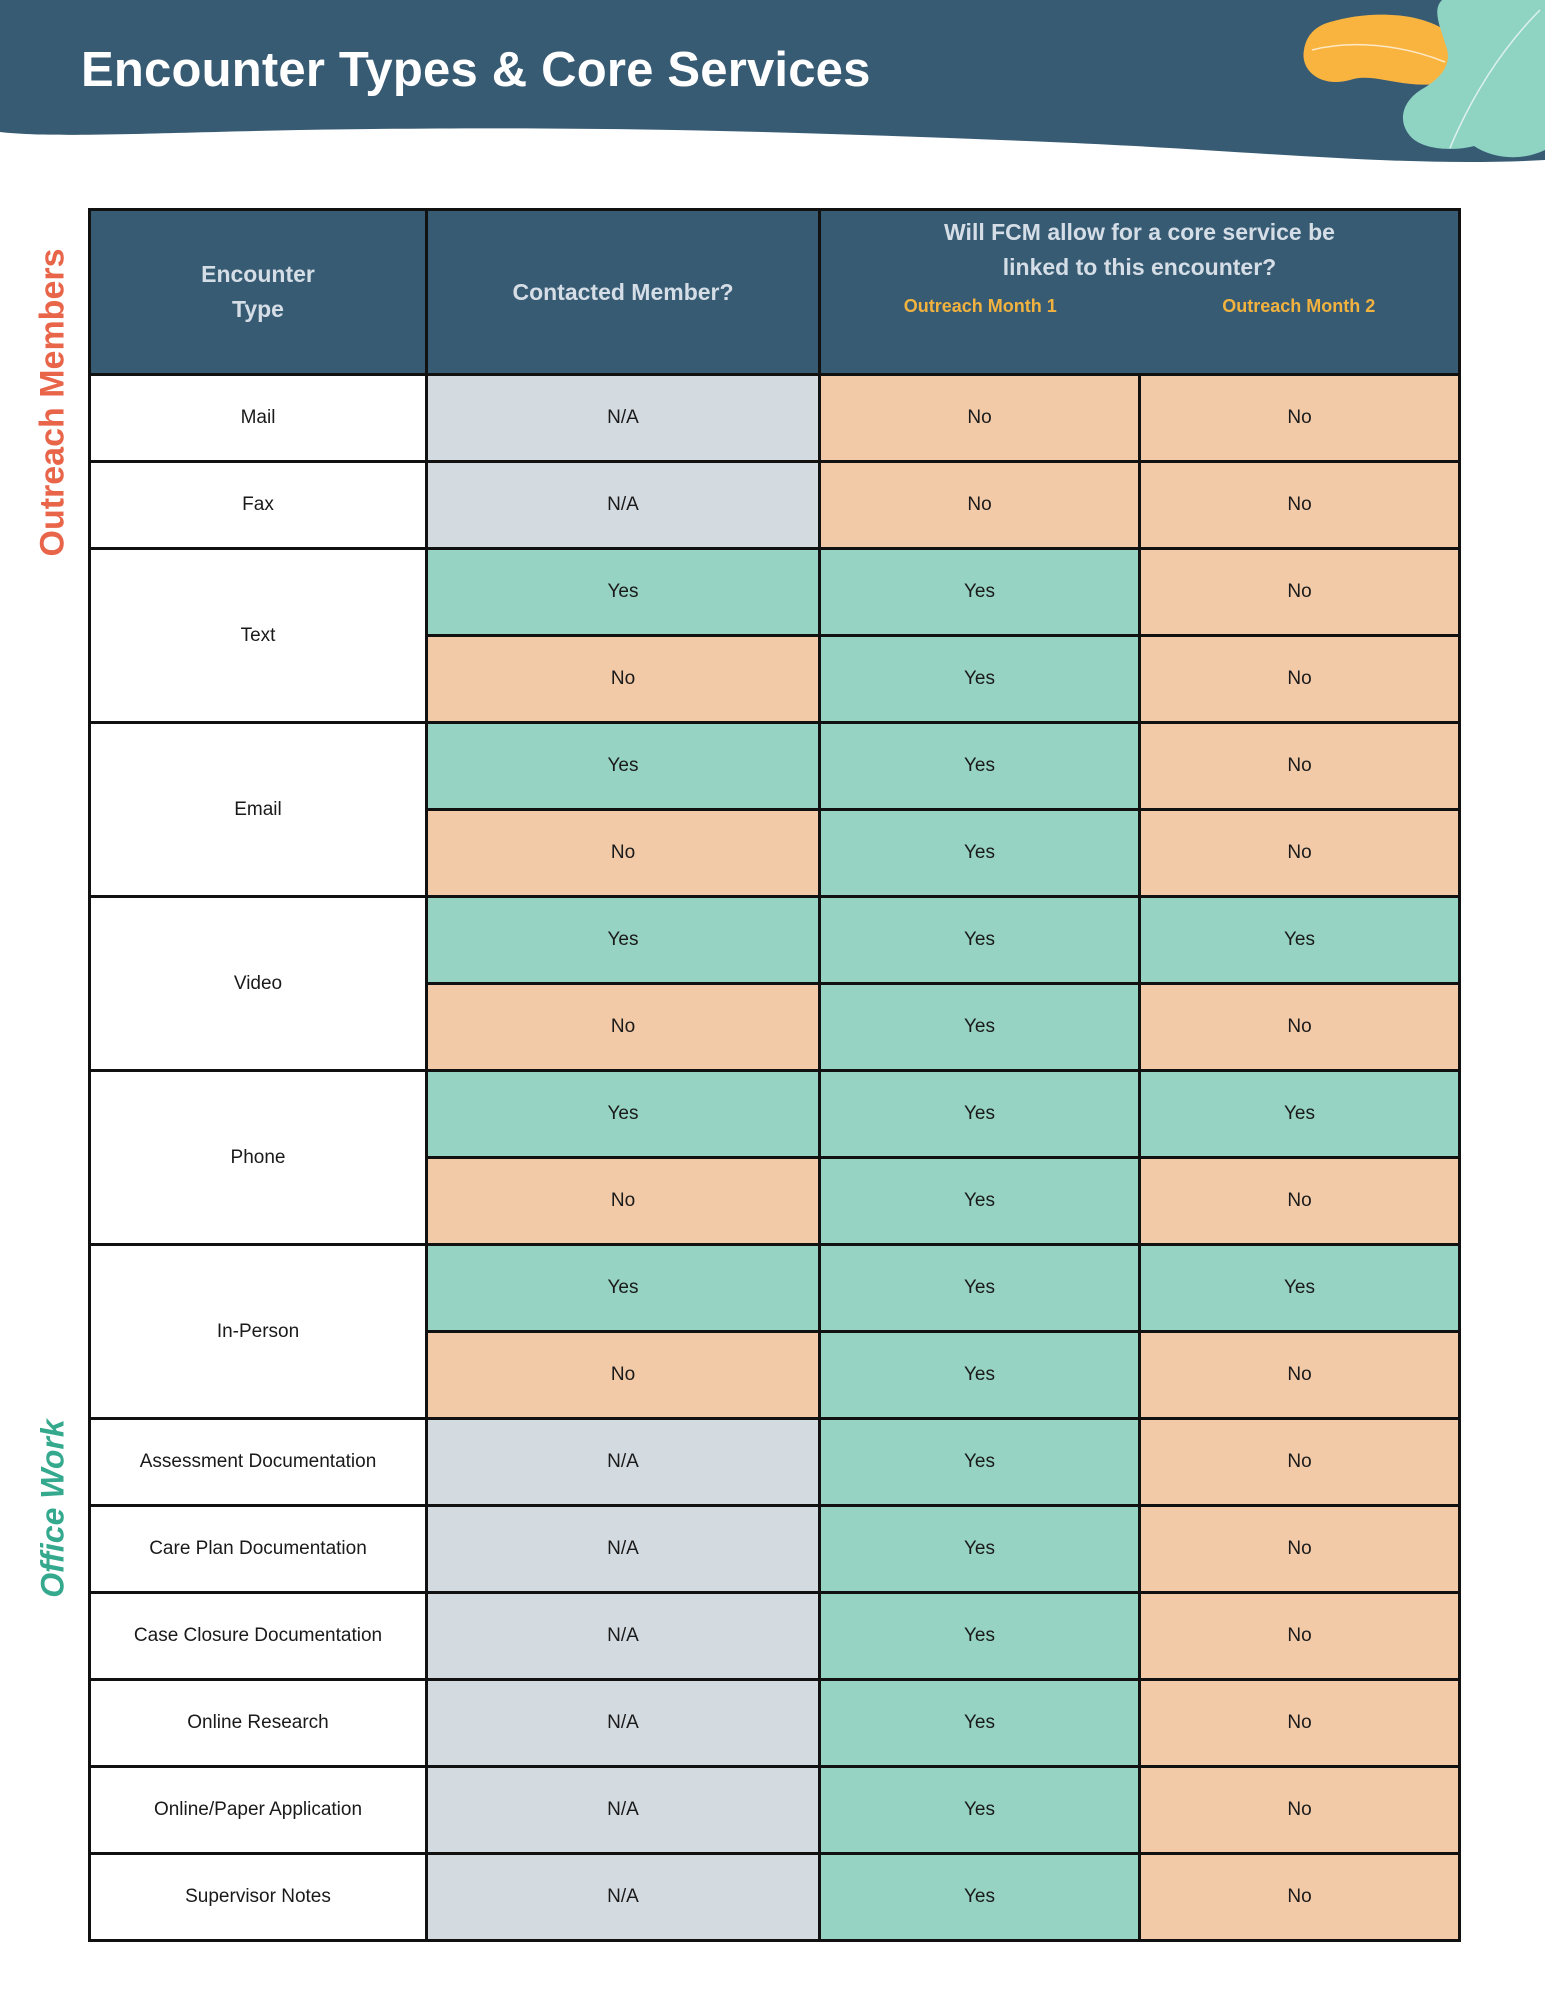 Image resolution: width=1545 pixels, height=2000 pixels. Describe the element at coordinates (258, 1723) in the screenshot. I see `encounter-type-cell: Online Research` at that location.